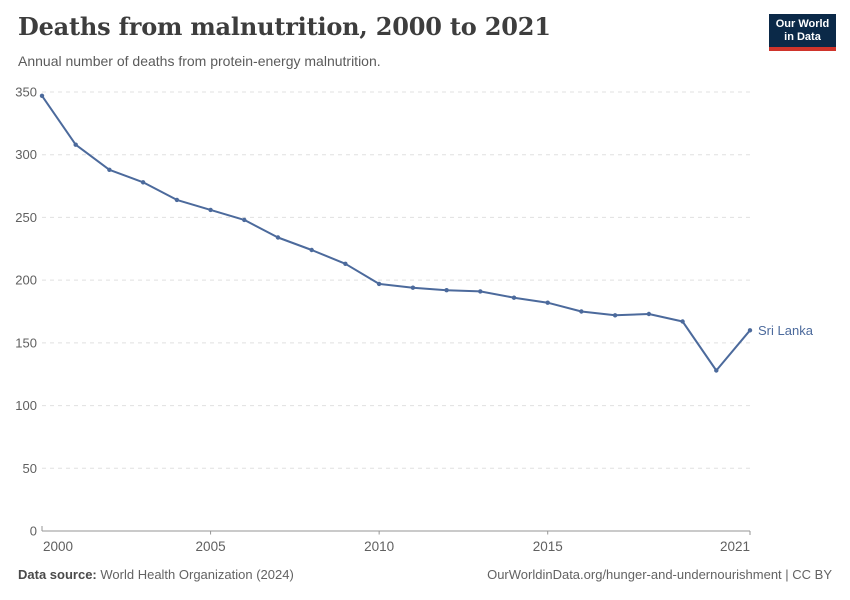 This screenshot has width=850, height=600. I want to click on owid-logo: Our World in Data, so click(802, 32).